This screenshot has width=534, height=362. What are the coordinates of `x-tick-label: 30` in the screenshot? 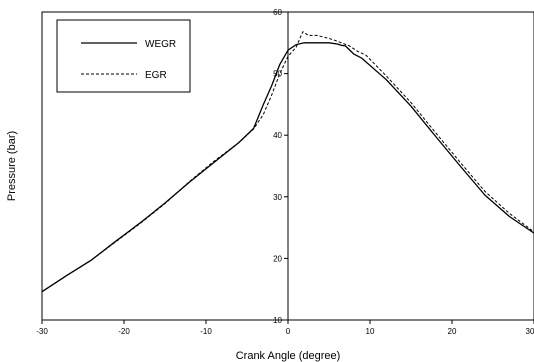 It's located at (530, 331).